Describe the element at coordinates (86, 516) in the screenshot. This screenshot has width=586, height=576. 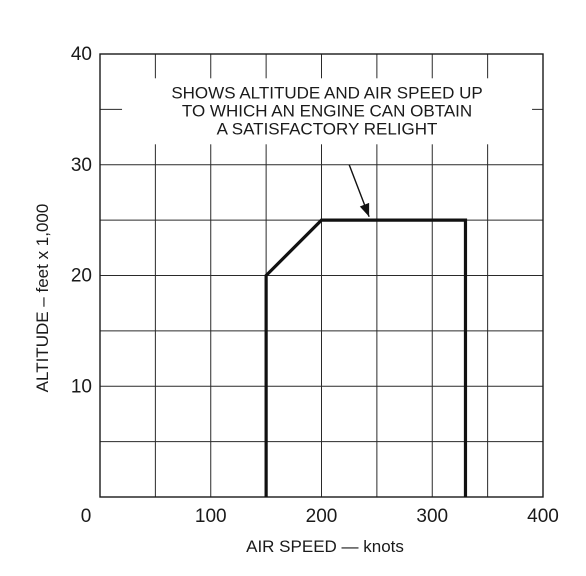
I see `x-tick-label: 0` at that location.